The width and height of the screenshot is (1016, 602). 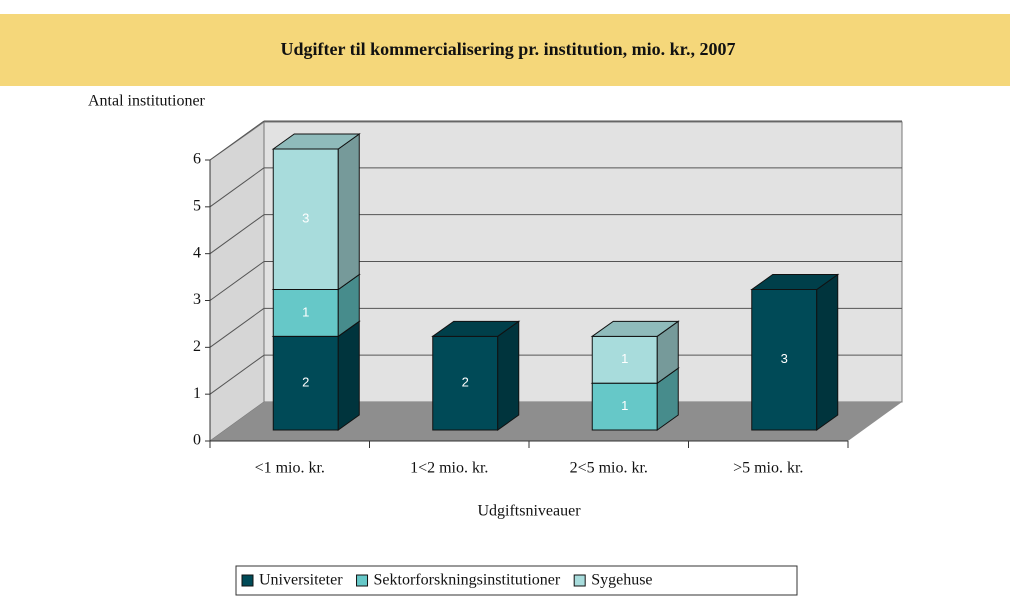 What do you see at coordinates (467, 580) in the screenshot?
I see `legend-label: Sektorforskningsinstitutioner` at bounding box center [467, 580].